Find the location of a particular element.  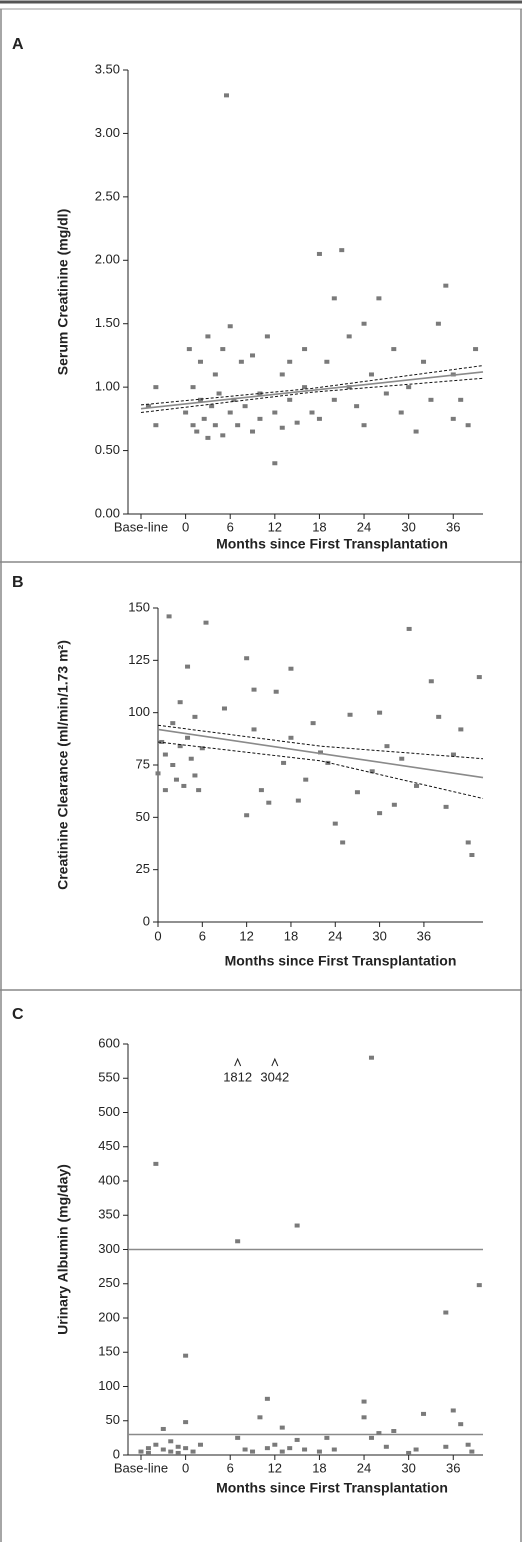

y-tick-label: 200 is located at coordinates (109, 1316).